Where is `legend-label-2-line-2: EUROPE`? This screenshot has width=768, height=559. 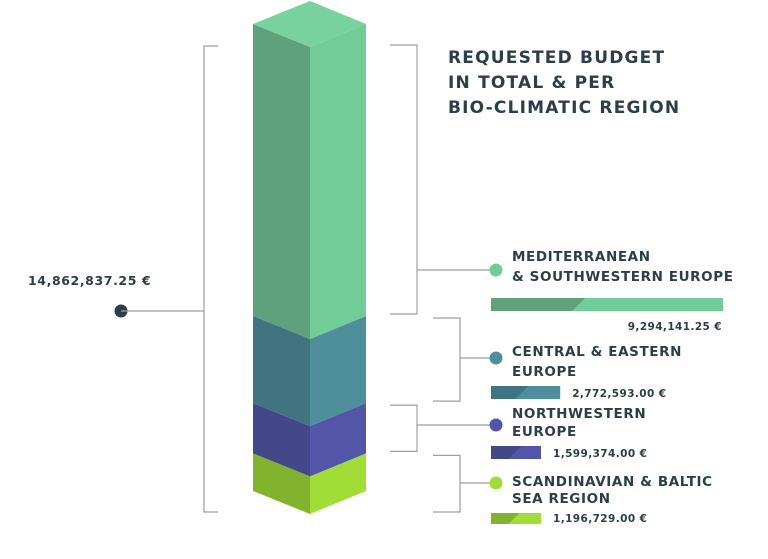 legend-label-2-line-2: EUROPE is located at coordinates (544, 372).